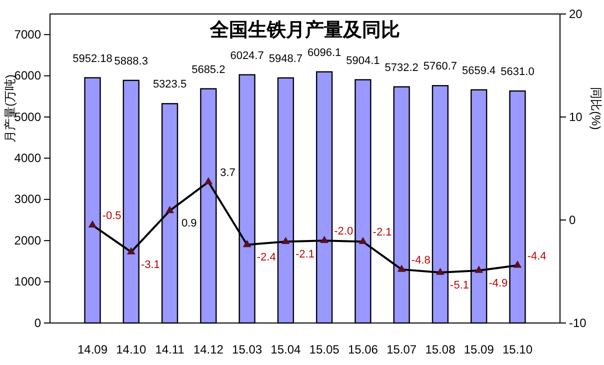  I want to click on y2-tick-label: 0, so click(572, 219).